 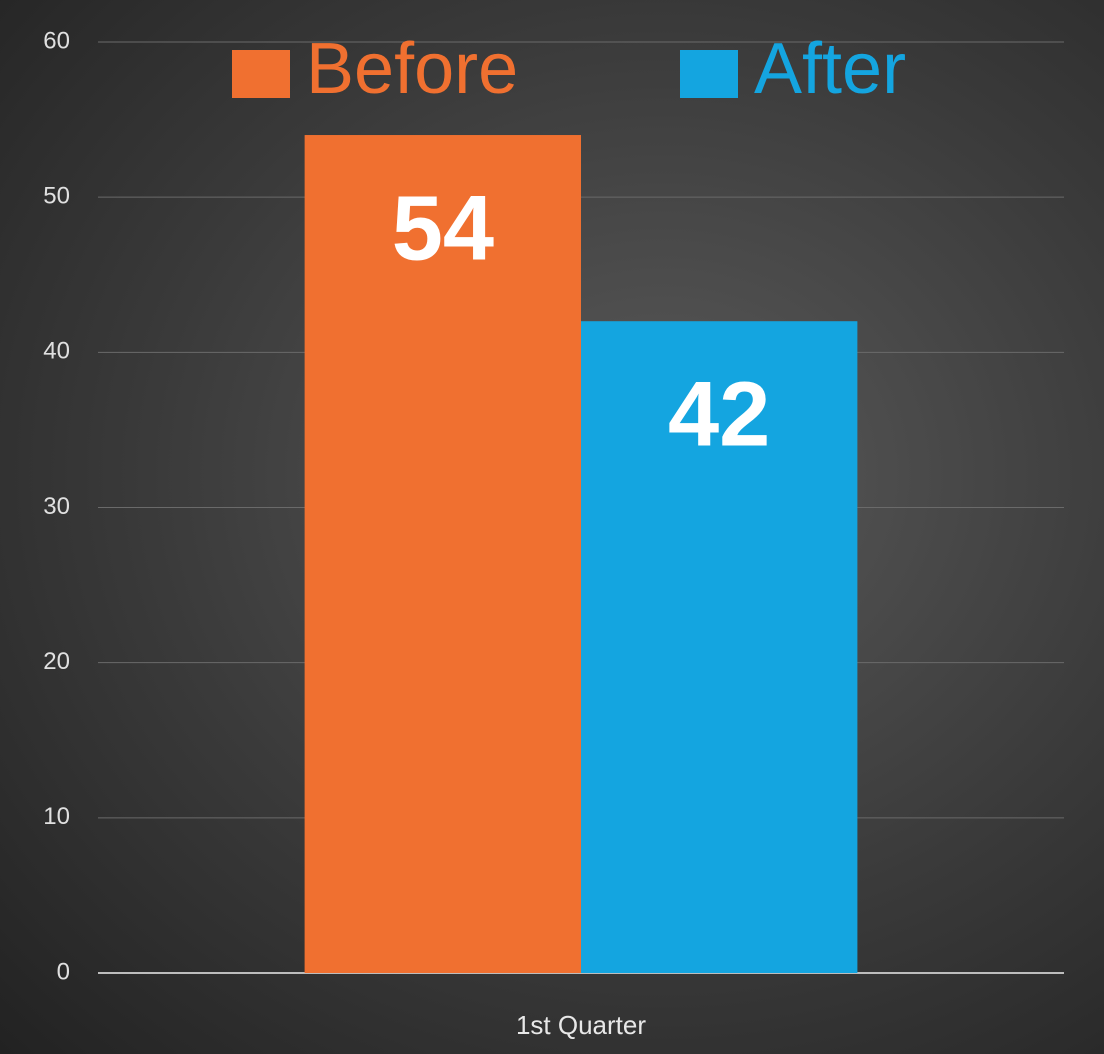 What do you see at coordinates (56, 40) in the screenshot?
I see `y-tick-label: 60` at bounding box center [56, 40].